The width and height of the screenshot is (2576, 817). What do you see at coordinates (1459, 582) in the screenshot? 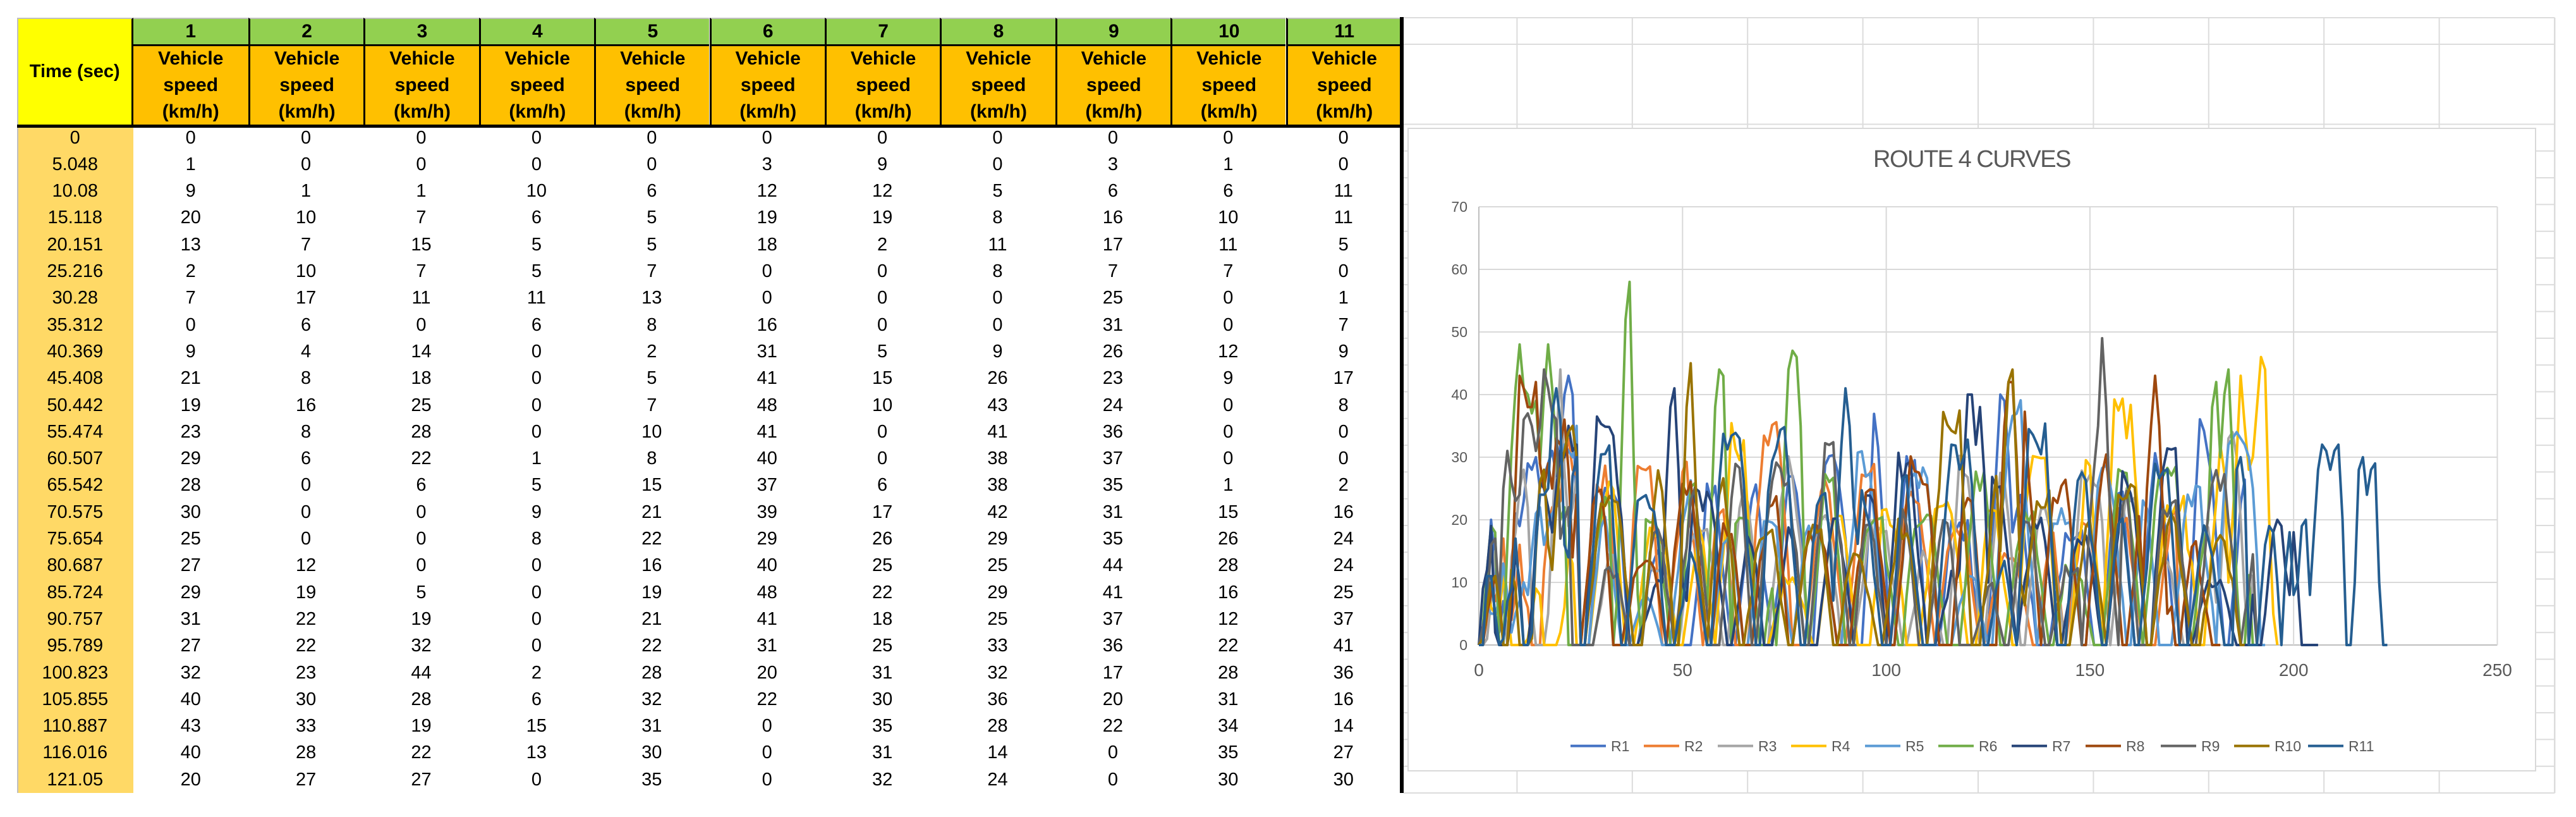
I see `svg-text: 10` at bounding box center [1459, 582].